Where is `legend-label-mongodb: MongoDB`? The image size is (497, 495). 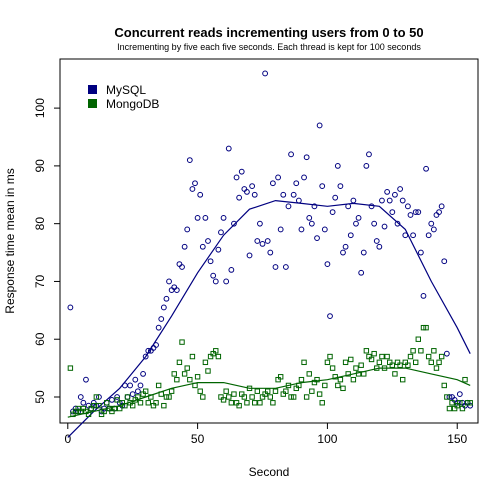
legend-label-mongodb: MongoDB is located at coordinates (132, 104).